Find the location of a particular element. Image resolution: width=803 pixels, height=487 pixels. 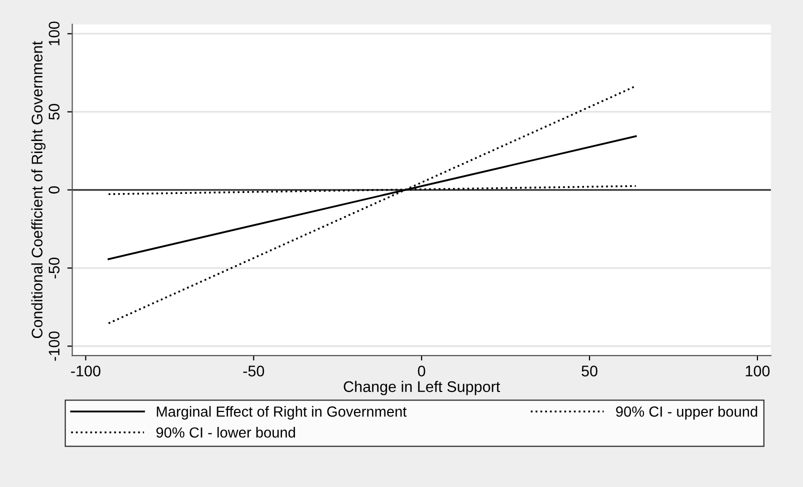

y-tick-label: 0 is located at coordinates (54, 190).